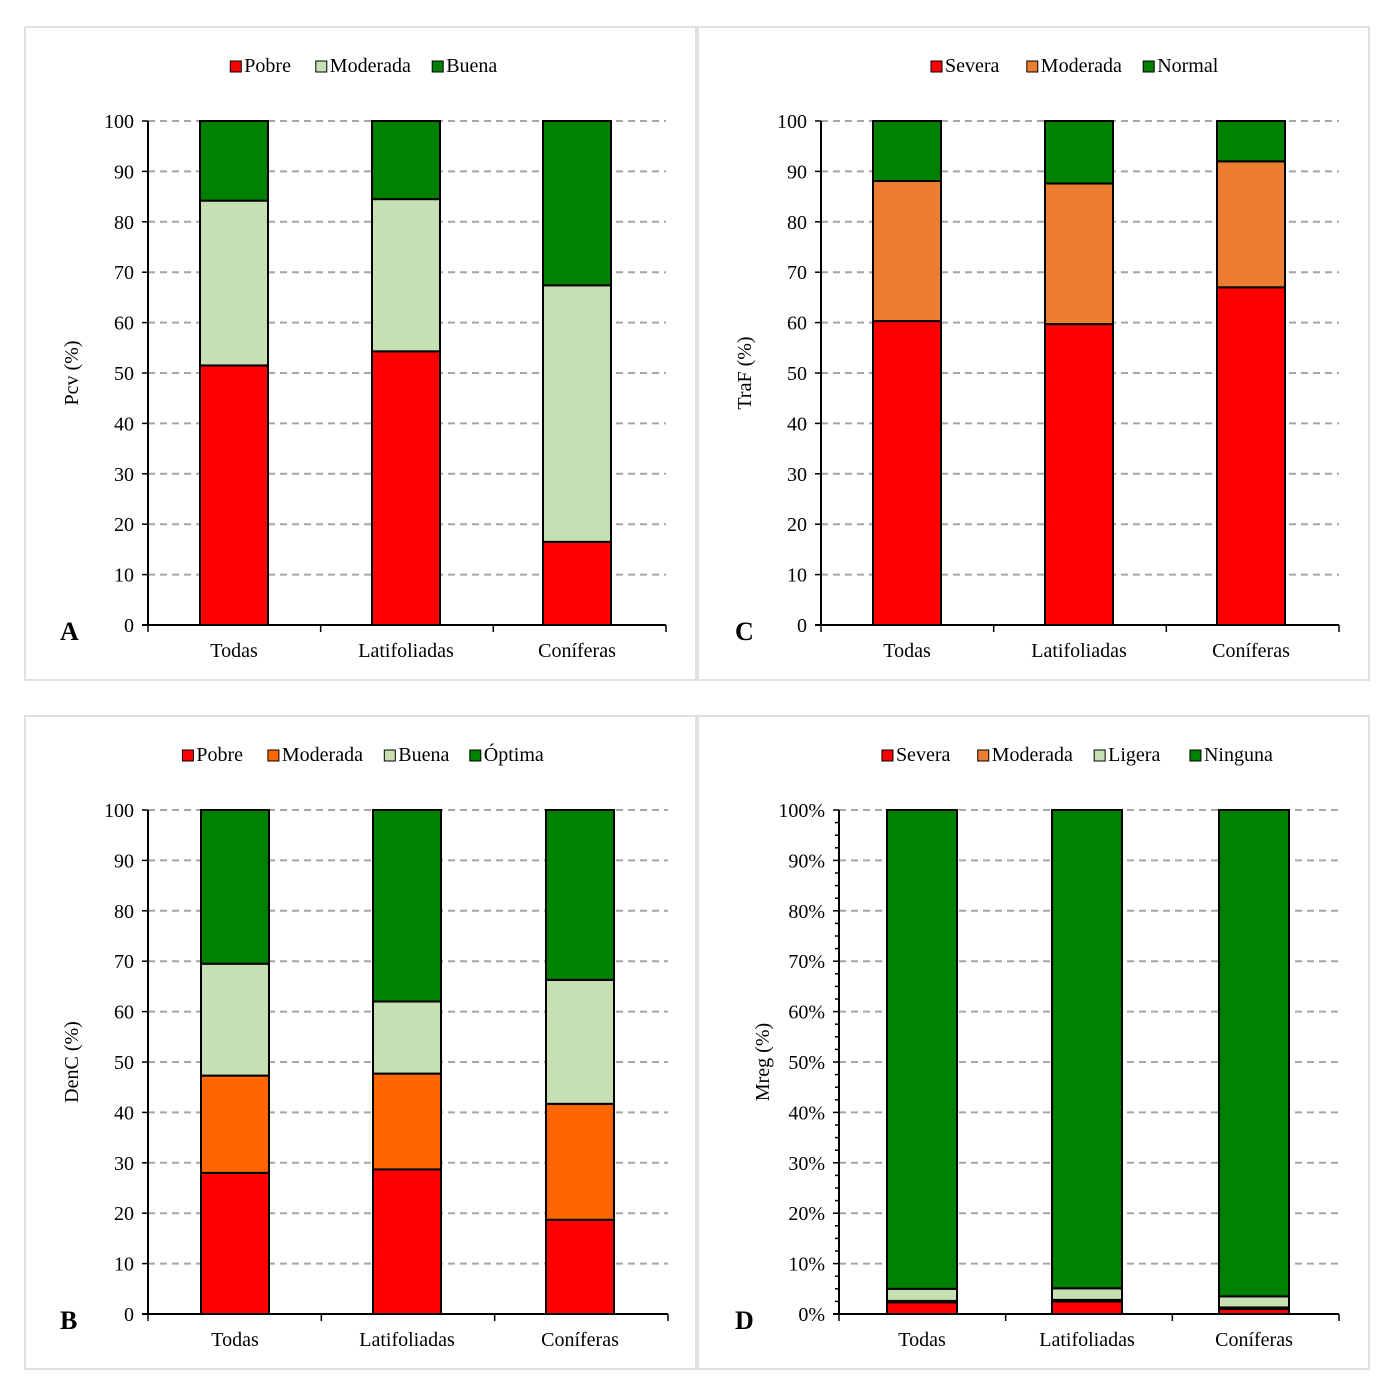 The image size is (1397, 1383). I want to click on y-tick-label: 40%, so click(806, 1113).